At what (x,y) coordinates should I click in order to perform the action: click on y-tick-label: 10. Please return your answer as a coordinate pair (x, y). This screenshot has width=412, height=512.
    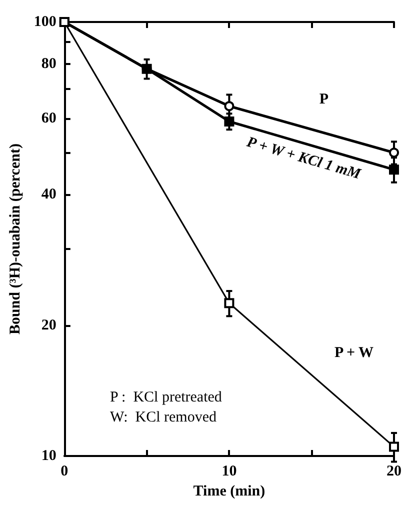
    Looking at the image, I should click on (48, 456).